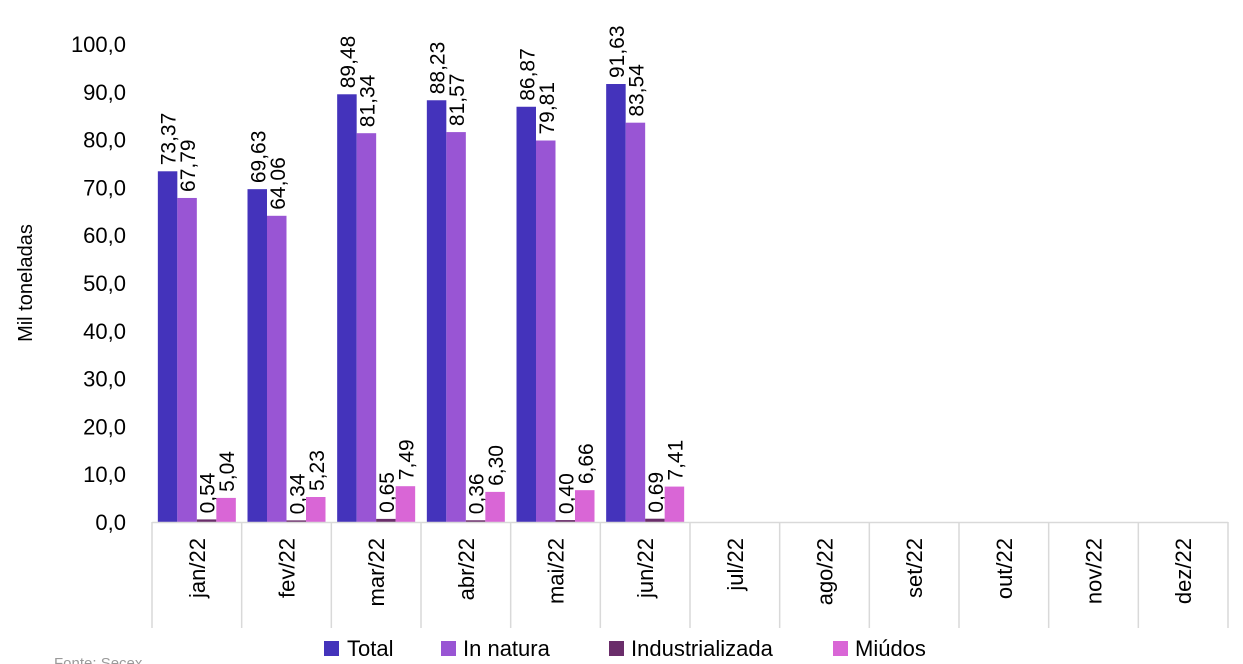  I want to click on x-tick-label: mar/22, so click(376, 572).